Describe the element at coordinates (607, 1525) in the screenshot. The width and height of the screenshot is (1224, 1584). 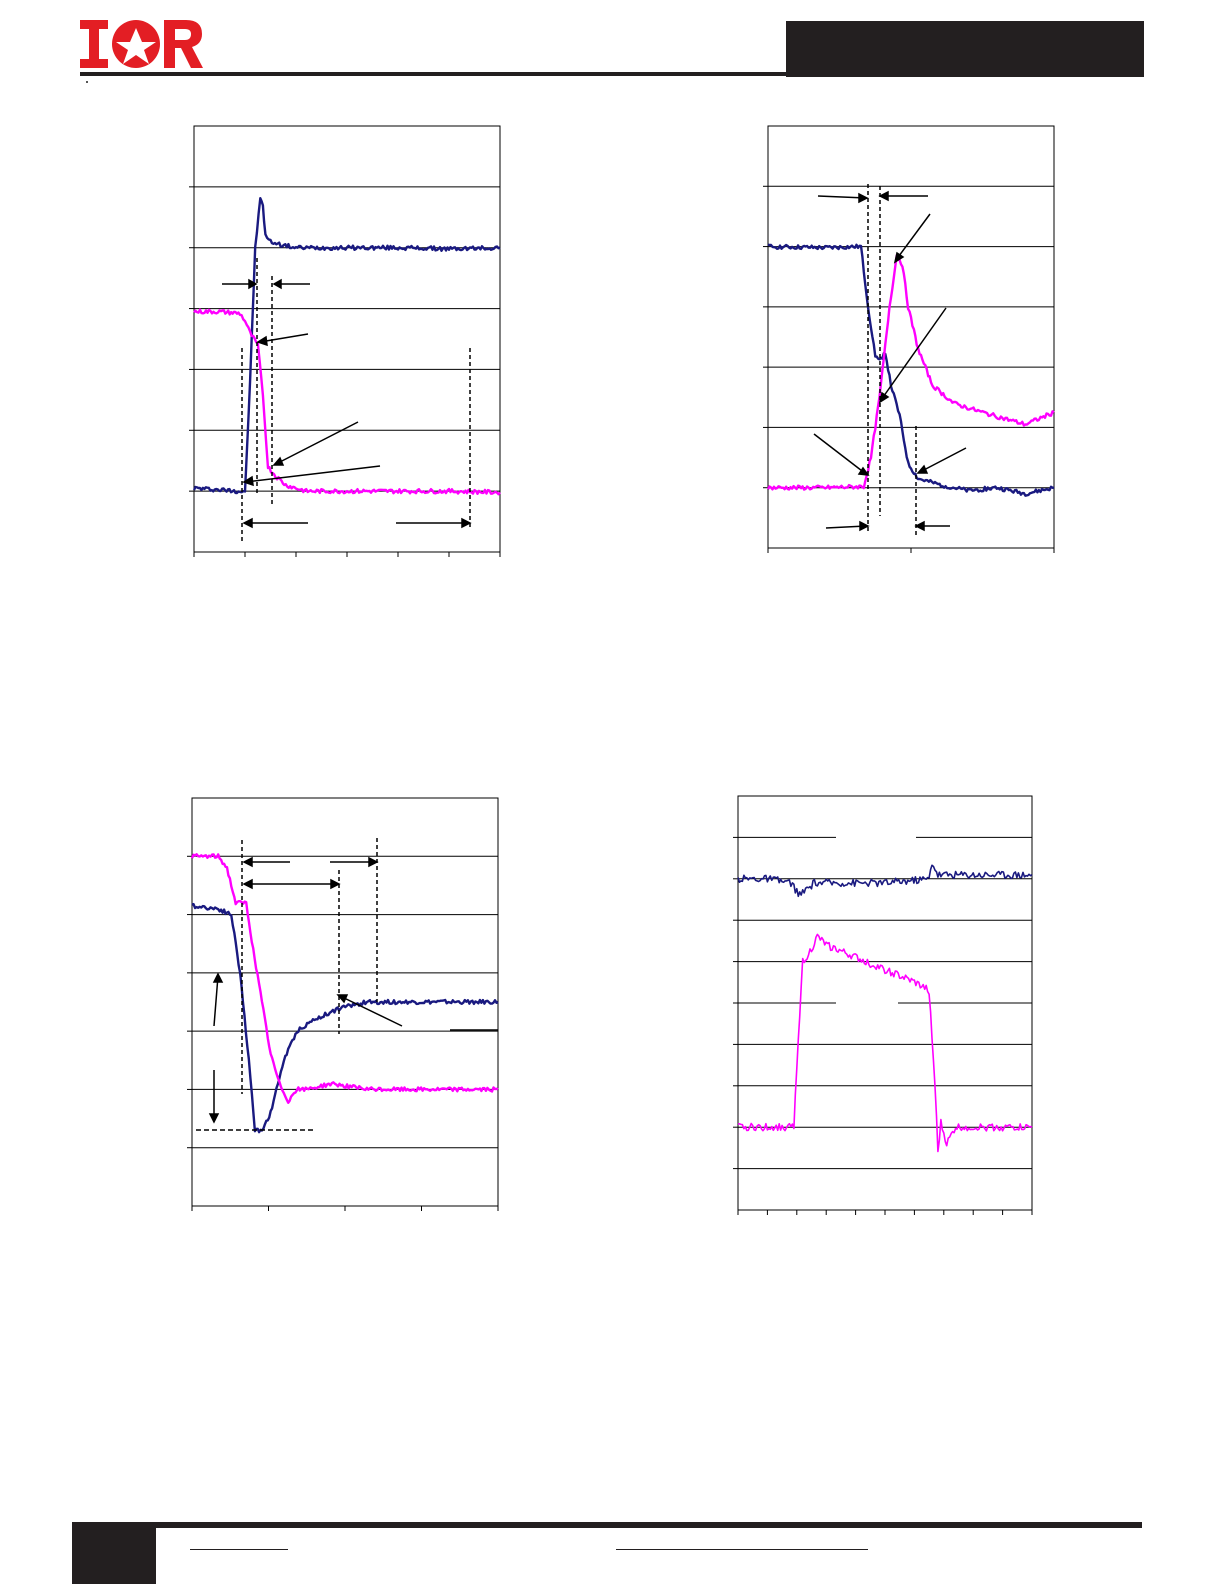
I see `footer-rule` at that location.